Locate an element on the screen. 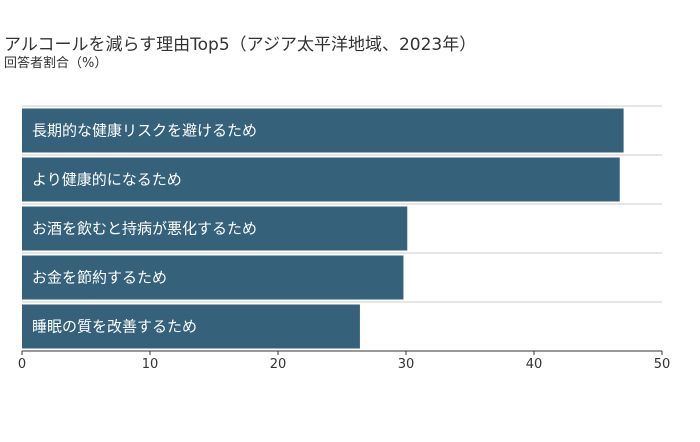 This screenshot has width=700, height=442. x-tick-label: 20 is located at coordinates (278, 364).